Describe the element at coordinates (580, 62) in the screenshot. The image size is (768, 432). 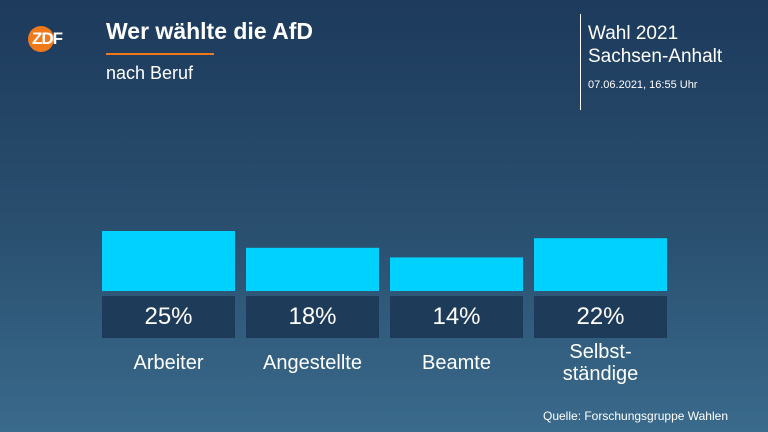
I see `header-divider` at that location.